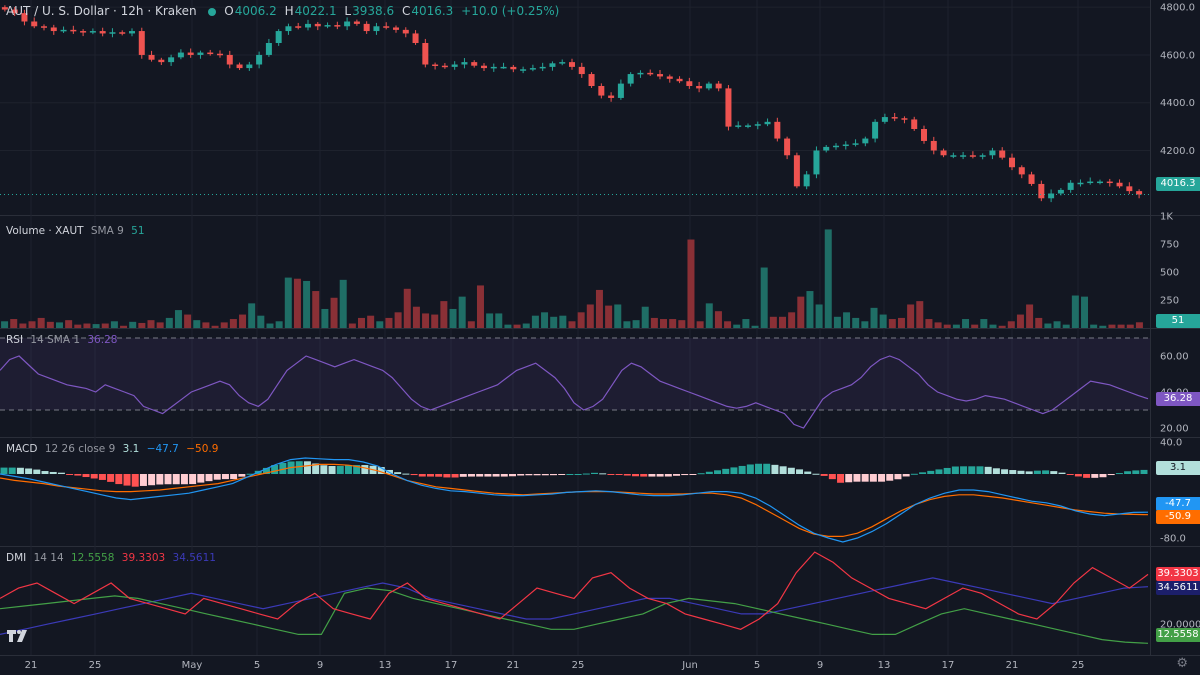 The height and width of the screenshot is (675, 1200). Describe the element at coordinates (202, 449) in the screenshot. I see `macd-signal-value: −50.9` at that location.